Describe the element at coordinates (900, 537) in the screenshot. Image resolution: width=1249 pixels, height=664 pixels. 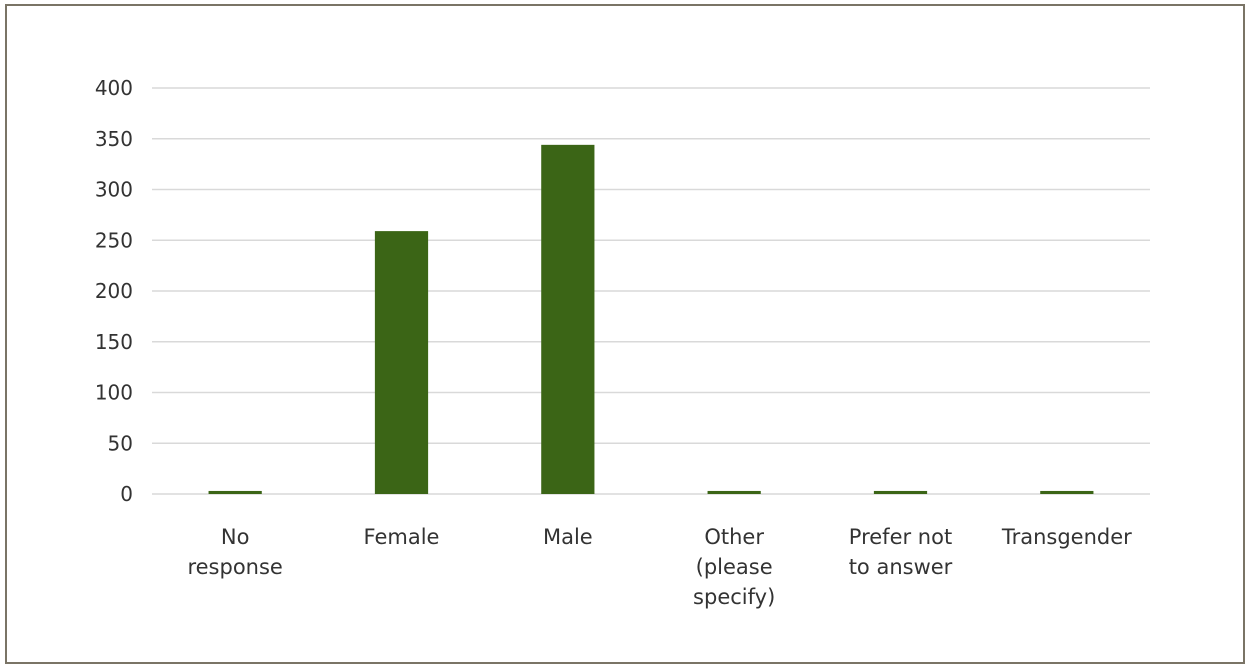
I see `x-category-label-line: Prefer not` at that location.